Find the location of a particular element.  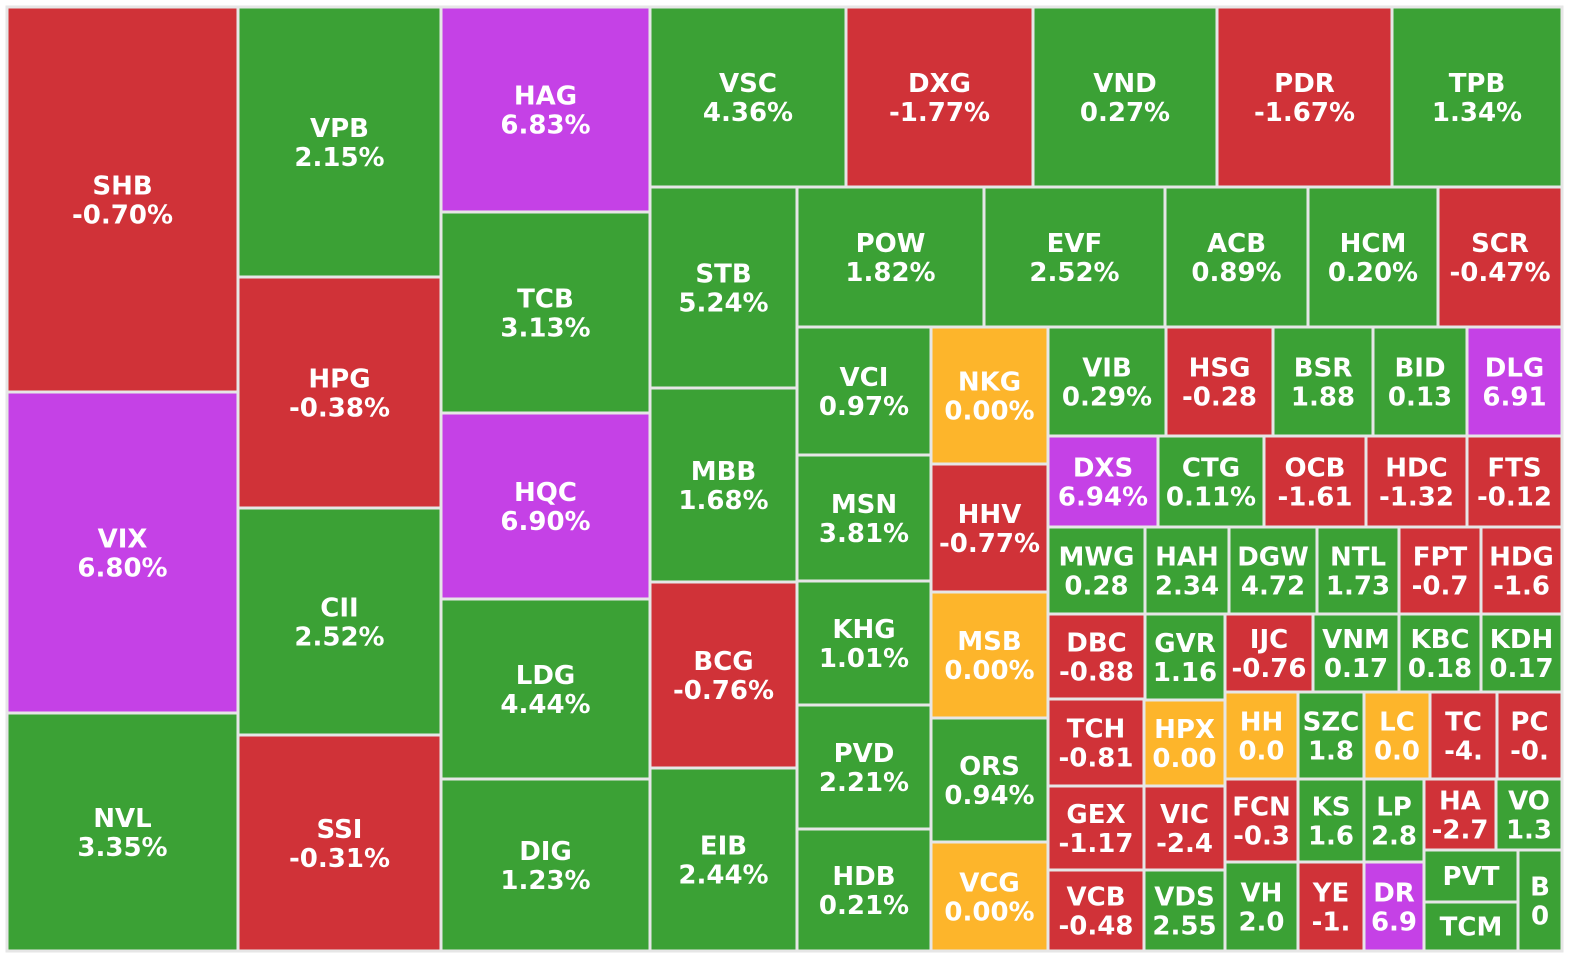

cell-dr: DR6.9 is located at coordinates (1394, 906).